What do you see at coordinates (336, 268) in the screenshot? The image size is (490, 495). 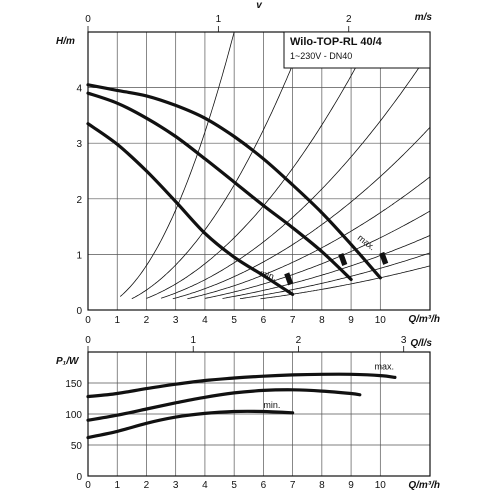 I see `head-end-markers` at bounding box center [336, 268].